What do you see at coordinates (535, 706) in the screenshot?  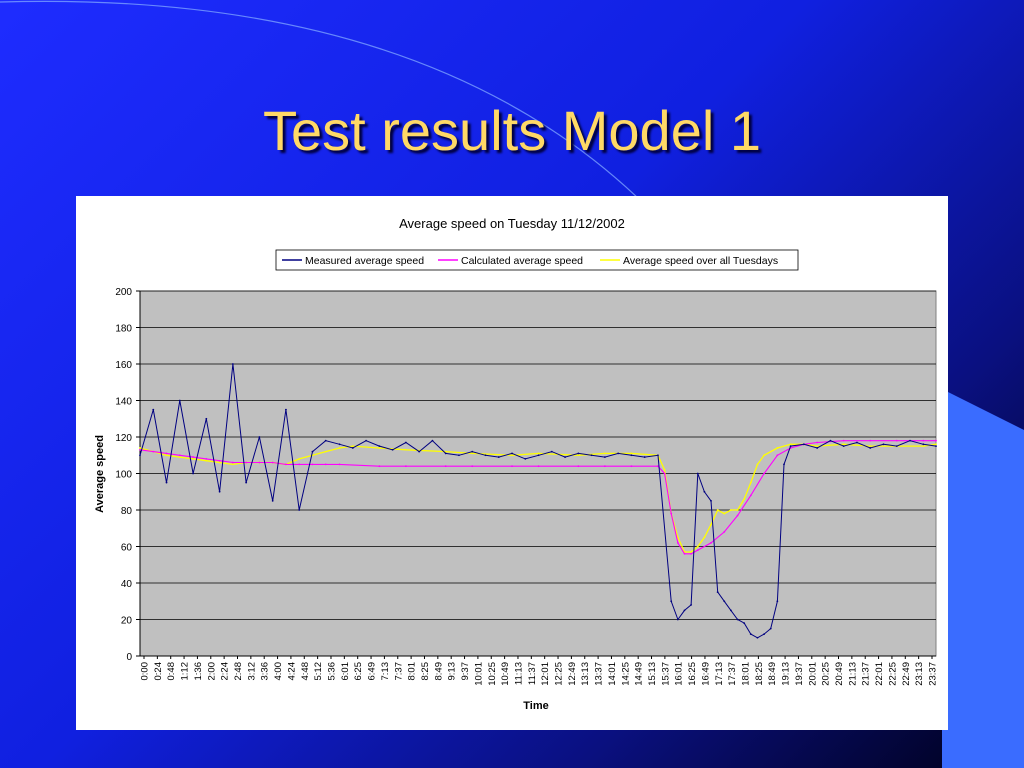 I see `x-axis-label: Time` at bounding box center [535, 706].